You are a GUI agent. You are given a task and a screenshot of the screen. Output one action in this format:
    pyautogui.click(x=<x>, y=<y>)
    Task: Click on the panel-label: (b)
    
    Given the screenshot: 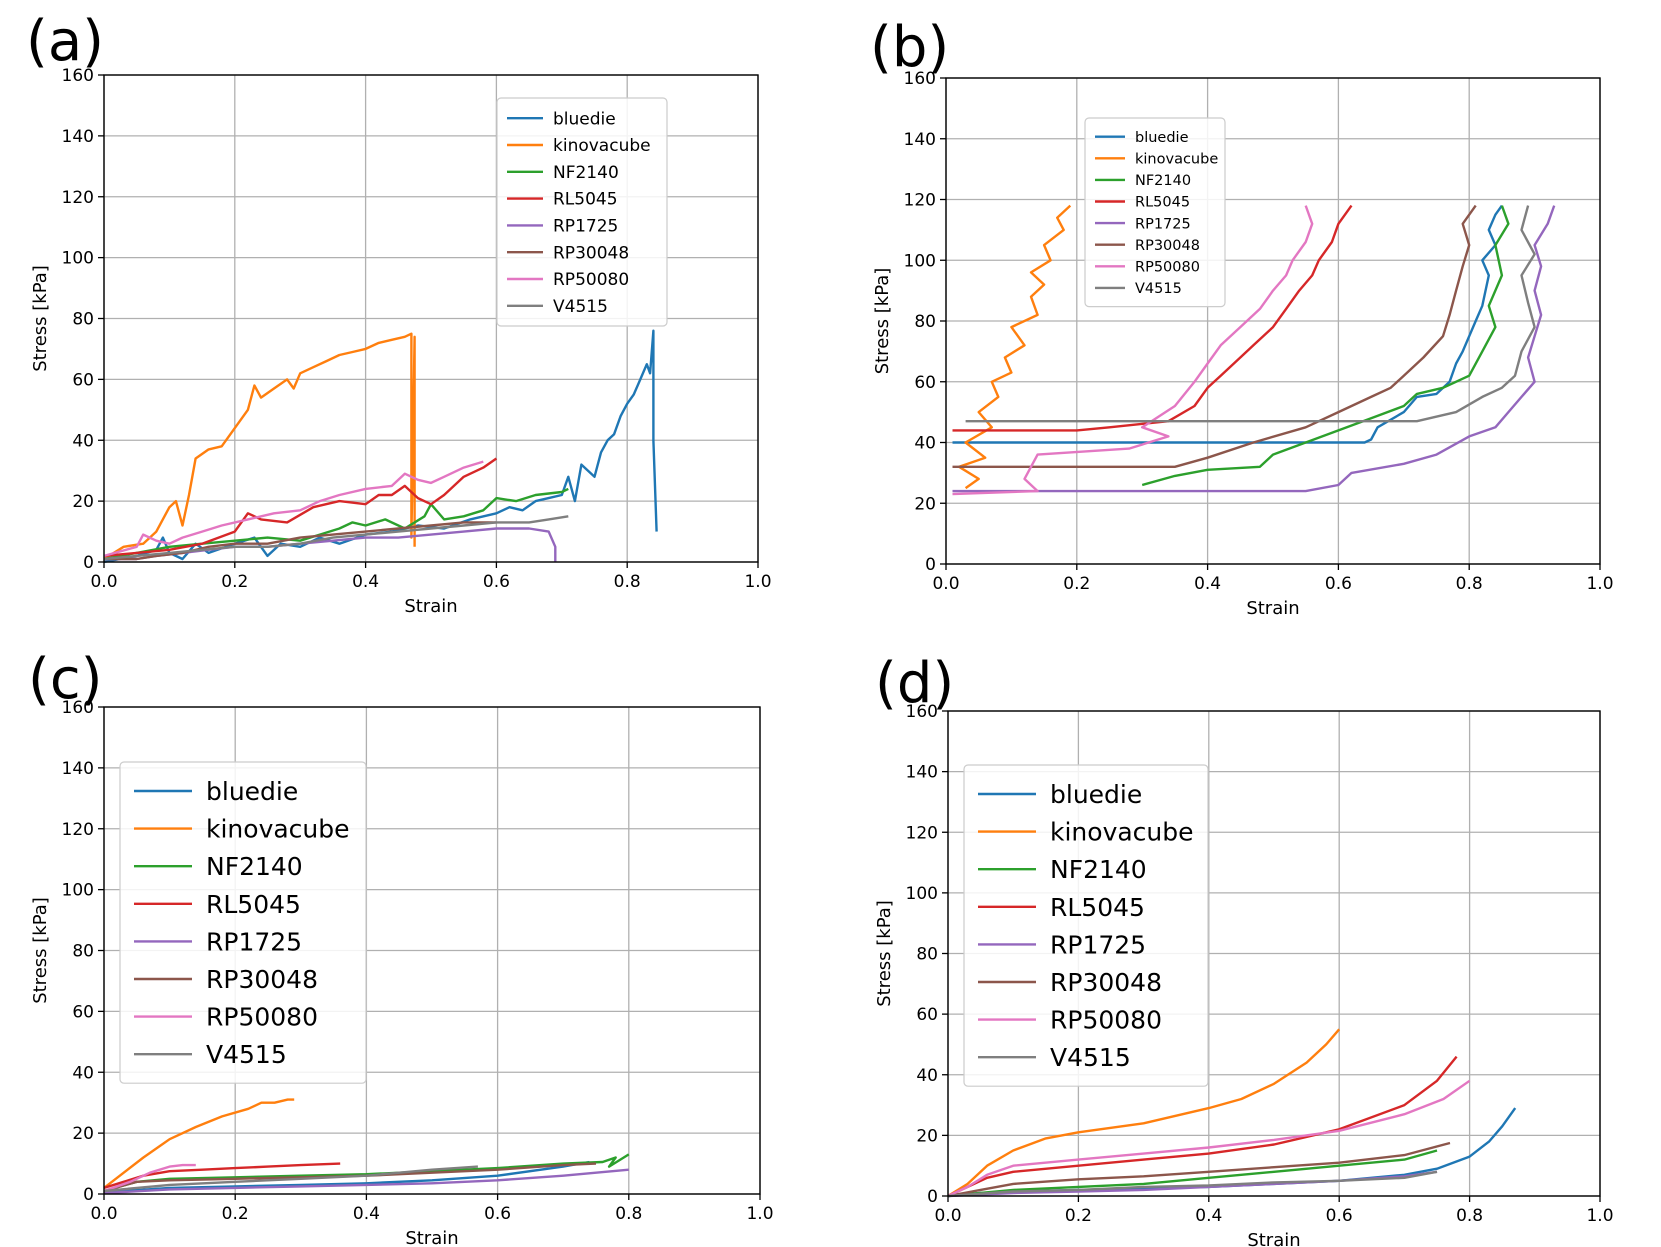 What is the action you would take?
    pyautogui.click(x=909, y=47)
    